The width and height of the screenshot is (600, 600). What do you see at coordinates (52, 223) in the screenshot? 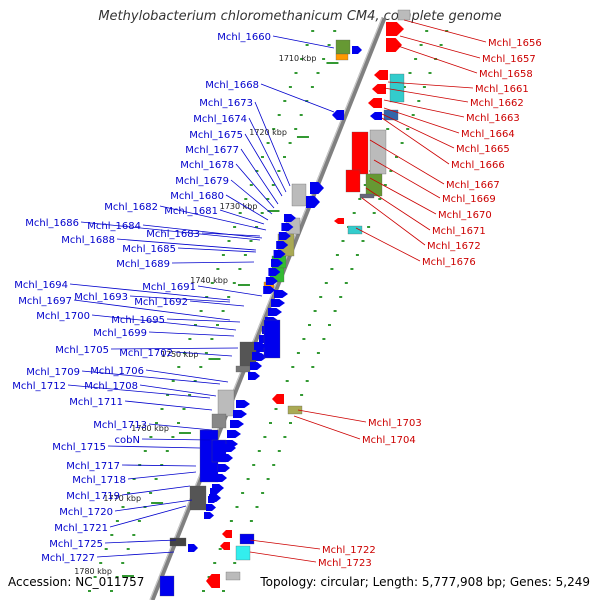
I see `gene-label: Mchl_1686` at bounding box center [52, 223].